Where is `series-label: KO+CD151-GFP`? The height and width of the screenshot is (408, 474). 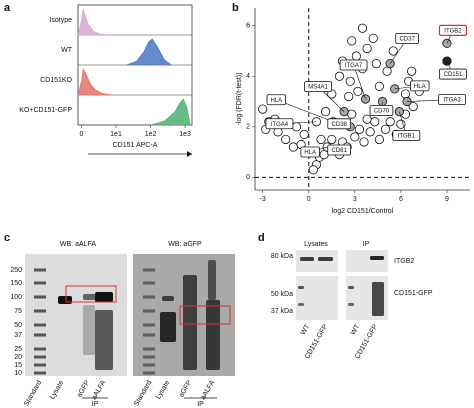 series-label: KO+CD151-GFP is located at coordinates (45, 110).